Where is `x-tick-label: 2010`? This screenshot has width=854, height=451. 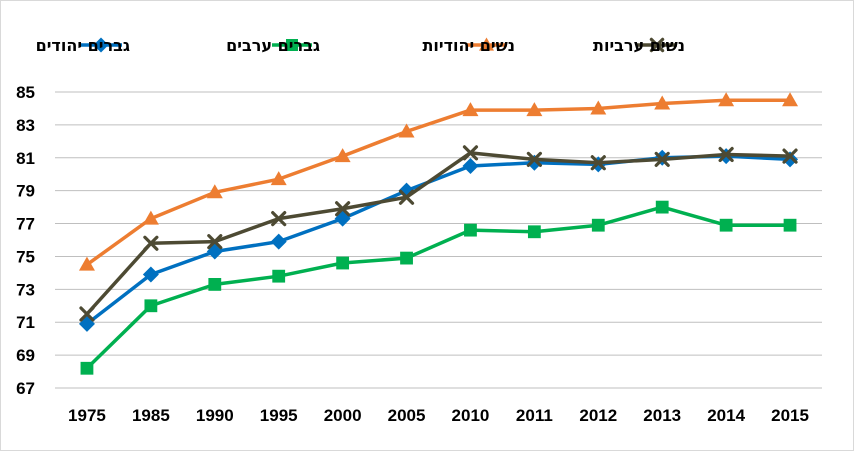 x-tick-label: 2010 is located at coordinates (471, 415).